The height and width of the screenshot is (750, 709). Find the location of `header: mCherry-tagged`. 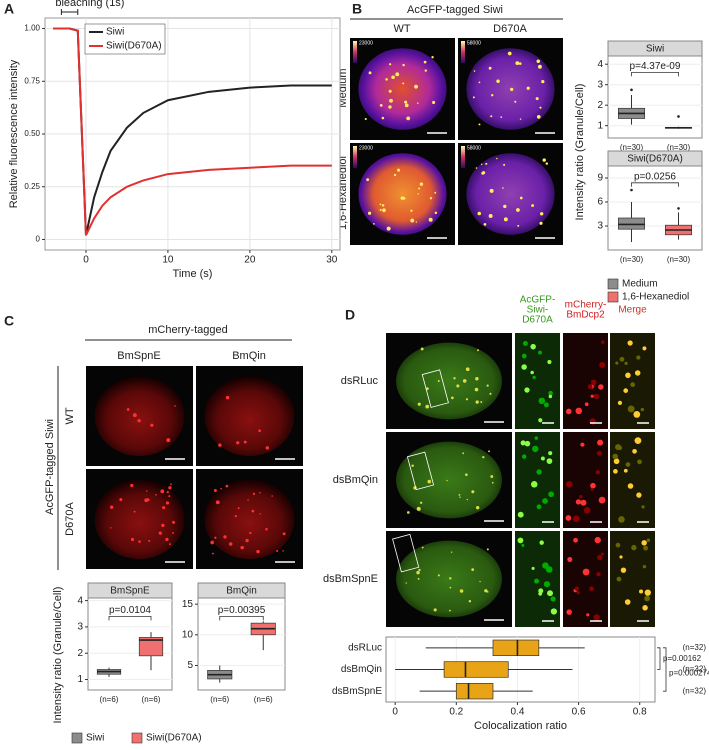

header: mCherry-tagged is located at coordinates (187, 330).